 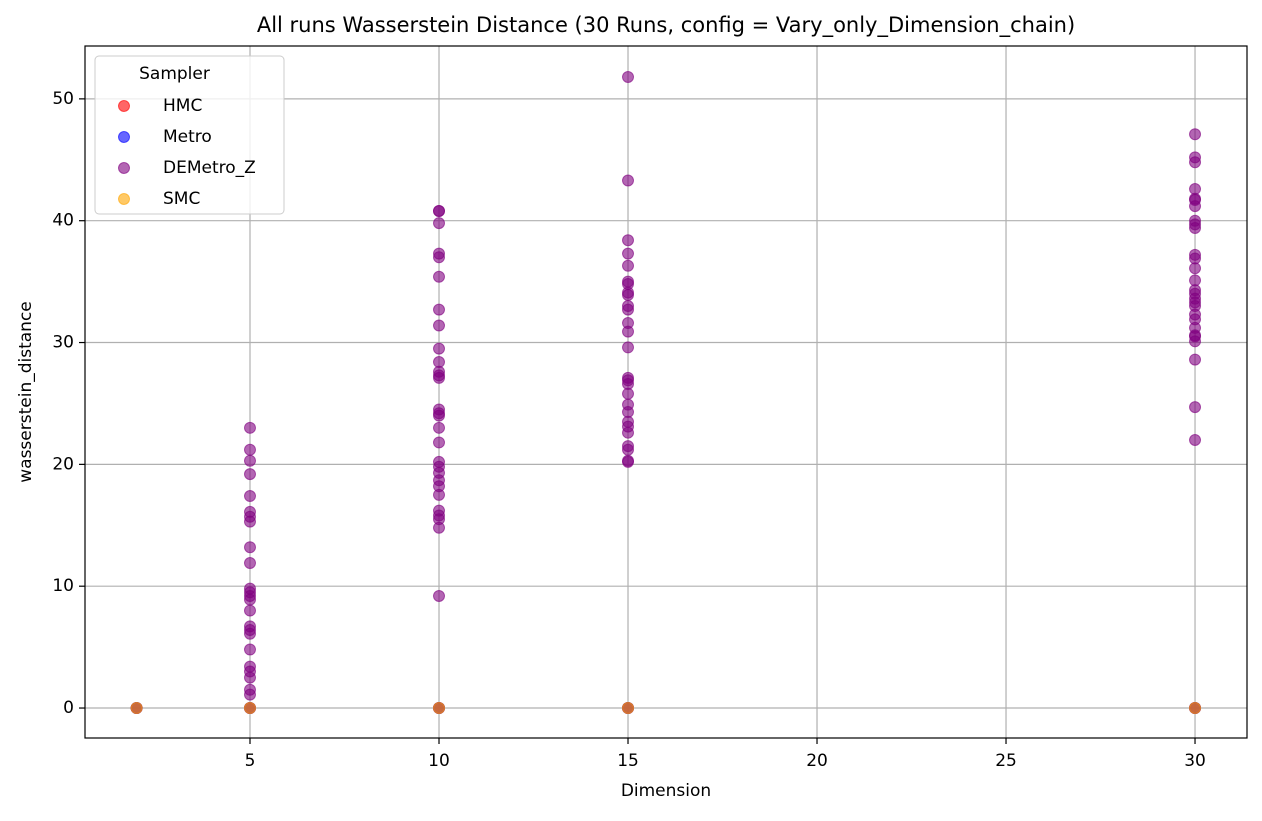 What do you see at coordinates (817, 761) in the screenshot?
I see `x-tick-label: 20` at bounding box center [817, 761].